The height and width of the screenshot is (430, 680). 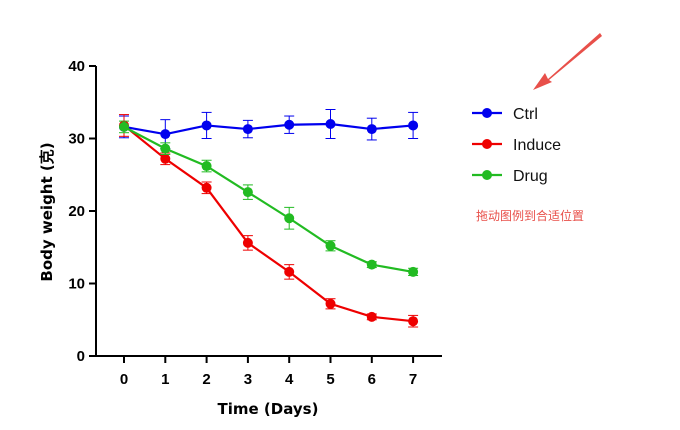 What do you see at coordinates (76, 284) in the screenshot?
I see `y-tick-label: 10` at bounding box center [76, 284].